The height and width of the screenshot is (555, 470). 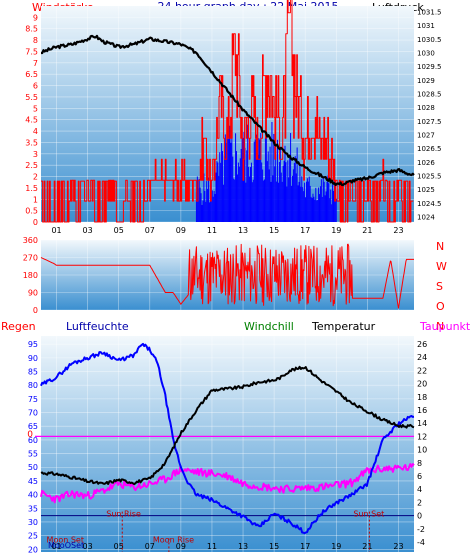 What do you see at coordinates (31, 29) in the screenshot?
I see `wind-speed-tick: 8.5` at bounding box center [31, 29].